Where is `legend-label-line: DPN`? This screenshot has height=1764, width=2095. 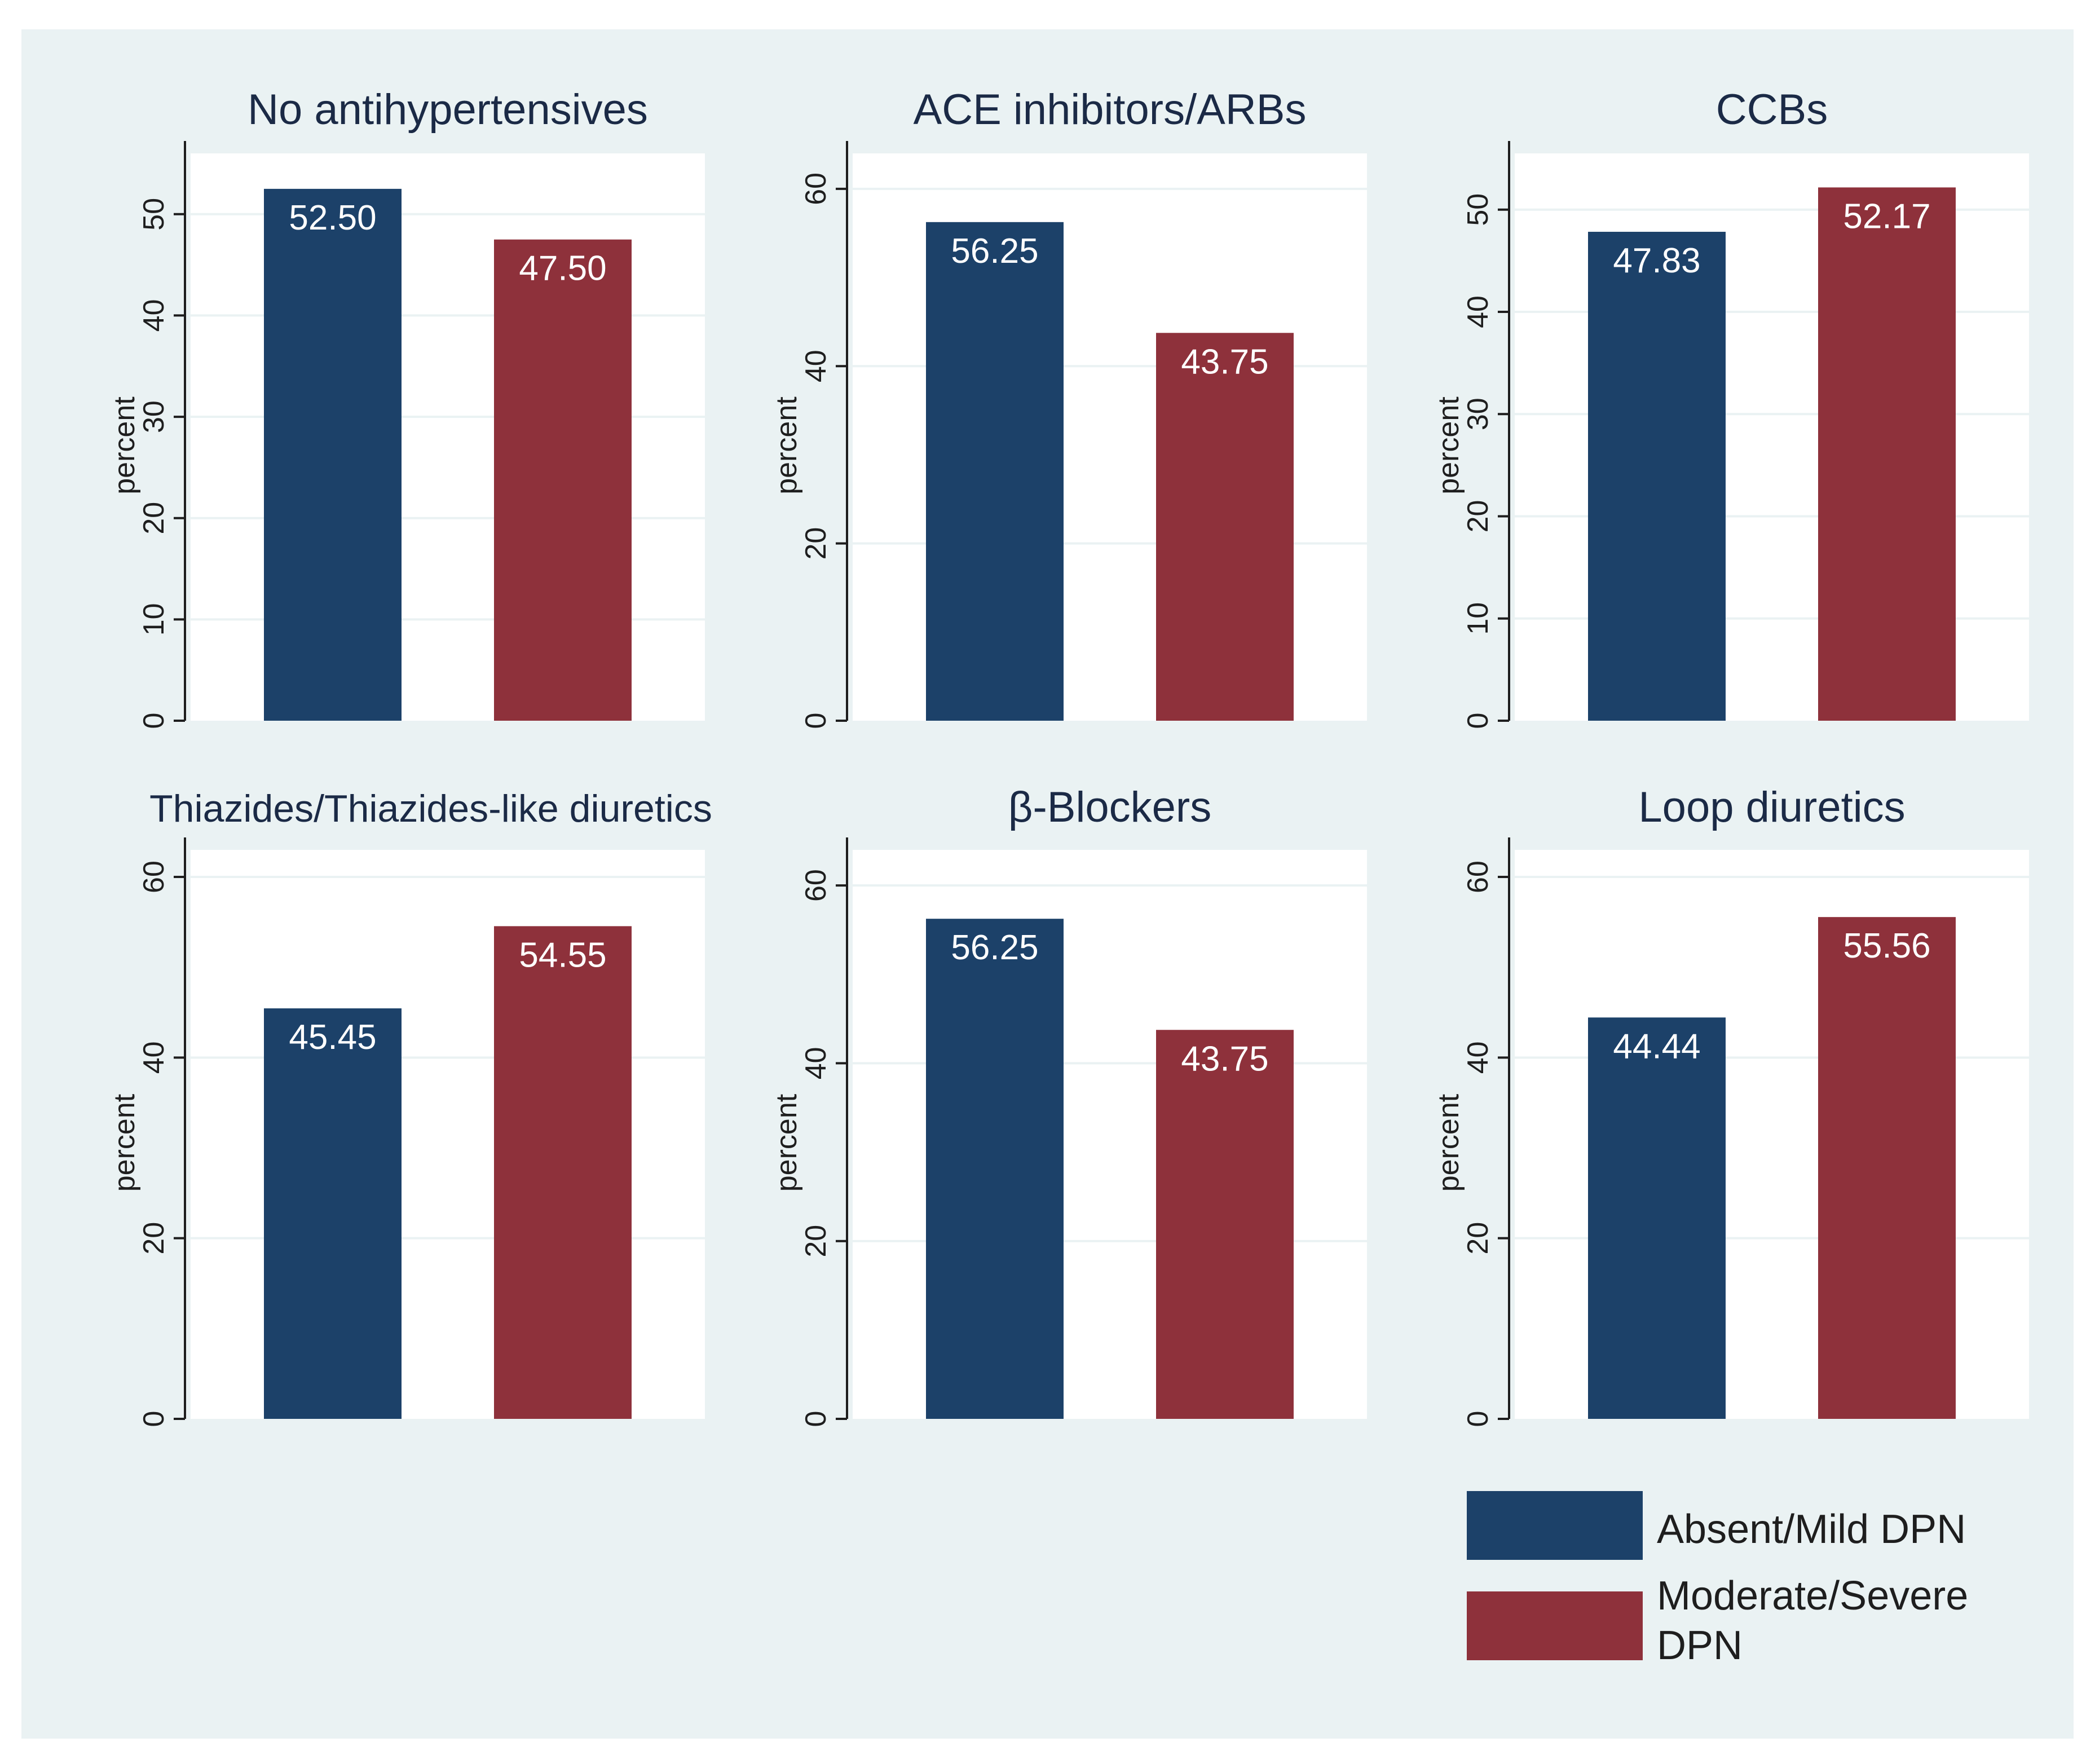
legend-label-line: DPN is located at coordinates (1700, 1646).